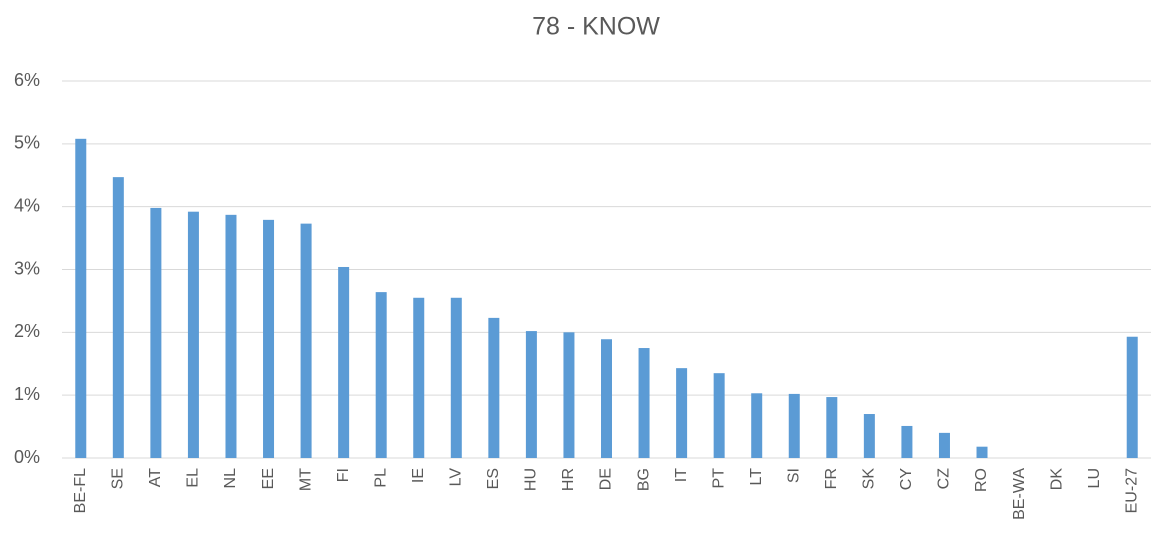  I want to click on x-tick-label: RO, so click(981, 480).